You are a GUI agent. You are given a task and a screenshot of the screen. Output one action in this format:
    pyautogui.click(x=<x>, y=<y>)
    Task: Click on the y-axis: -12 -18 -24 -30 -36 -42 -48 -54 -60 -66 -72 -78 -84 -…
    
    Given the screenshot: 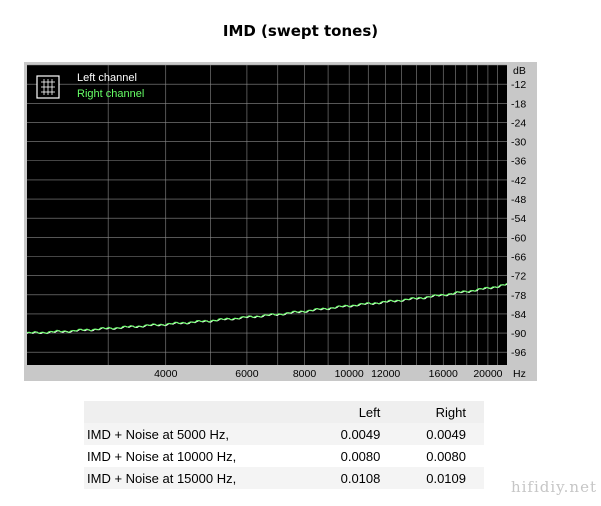 What is the action you would take?
    pyautogui.click(x=518, y=219)
    